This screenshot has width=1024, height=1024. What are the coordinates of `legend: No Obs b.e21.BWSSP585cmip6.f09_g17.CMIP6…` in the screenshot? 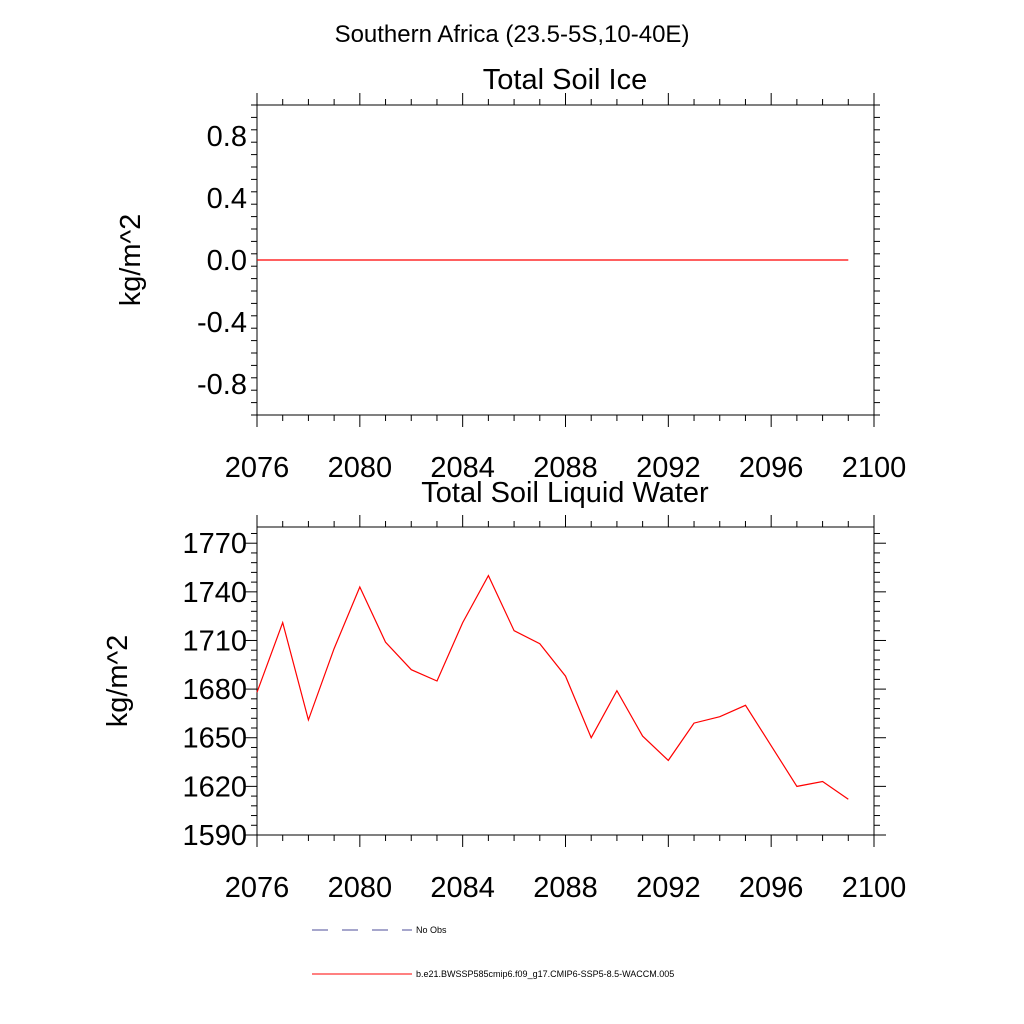 It's located at (493, 952).